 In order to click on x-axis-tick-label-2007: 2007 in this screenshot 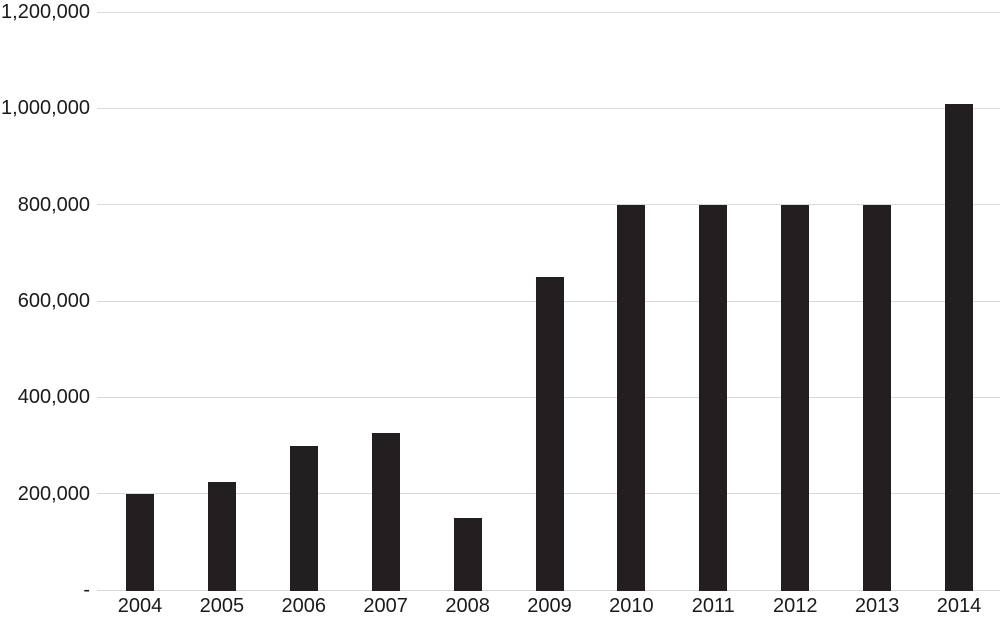, I will do `click(385, 606)`.